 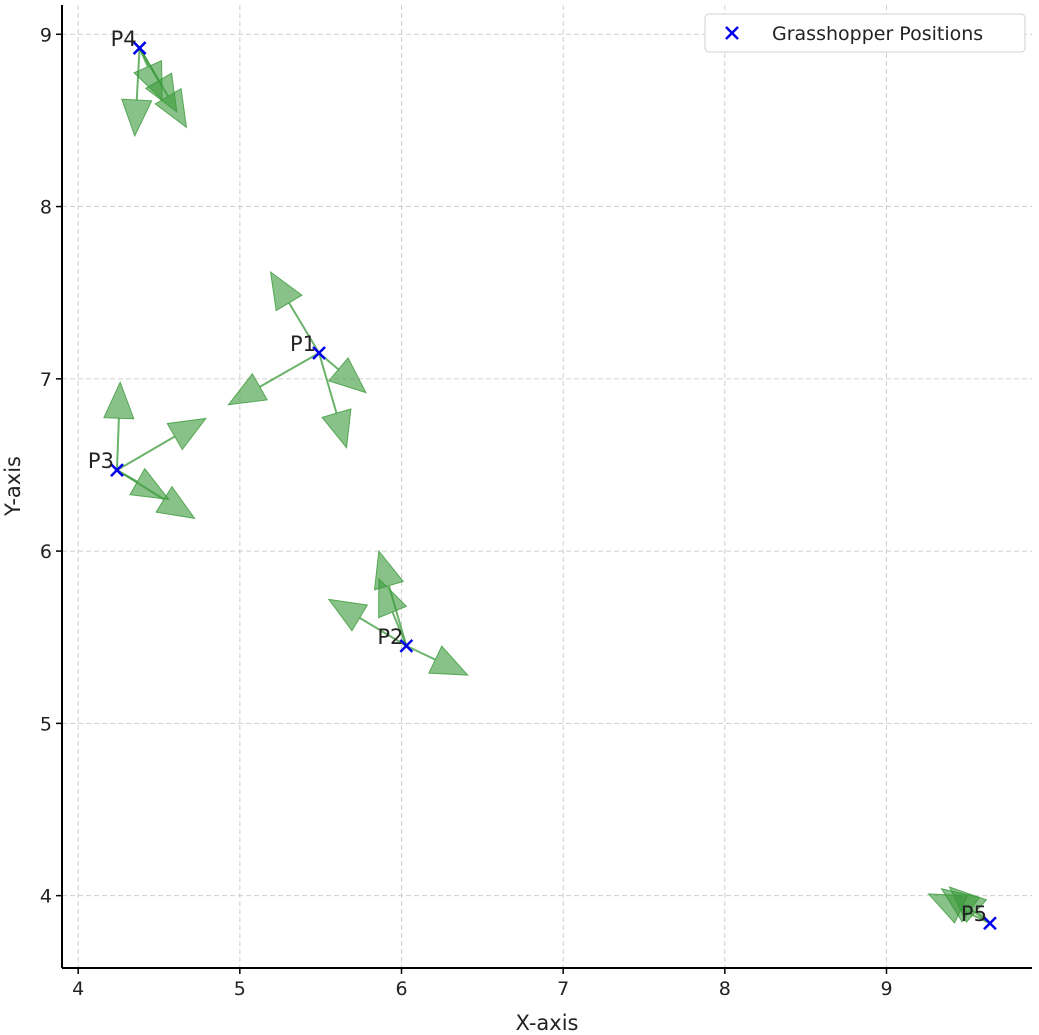 I want to click on point-label: P5, so click(x=974, y=914).